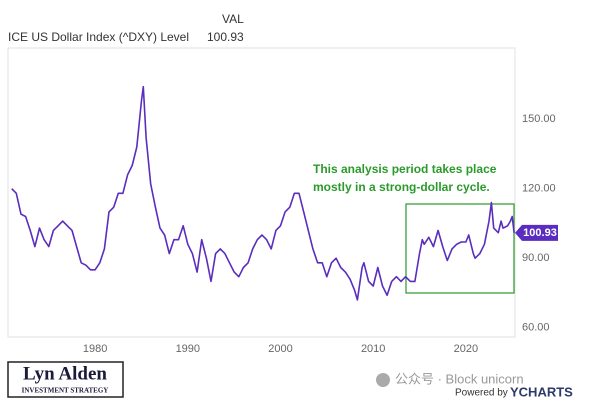  I want to click on y-tick-label: 120.00, so click(539, 189).